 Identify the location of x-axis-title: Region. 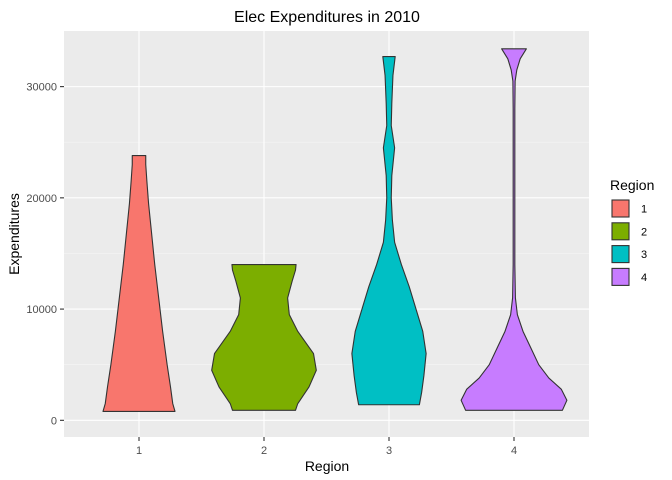
(327, 466).